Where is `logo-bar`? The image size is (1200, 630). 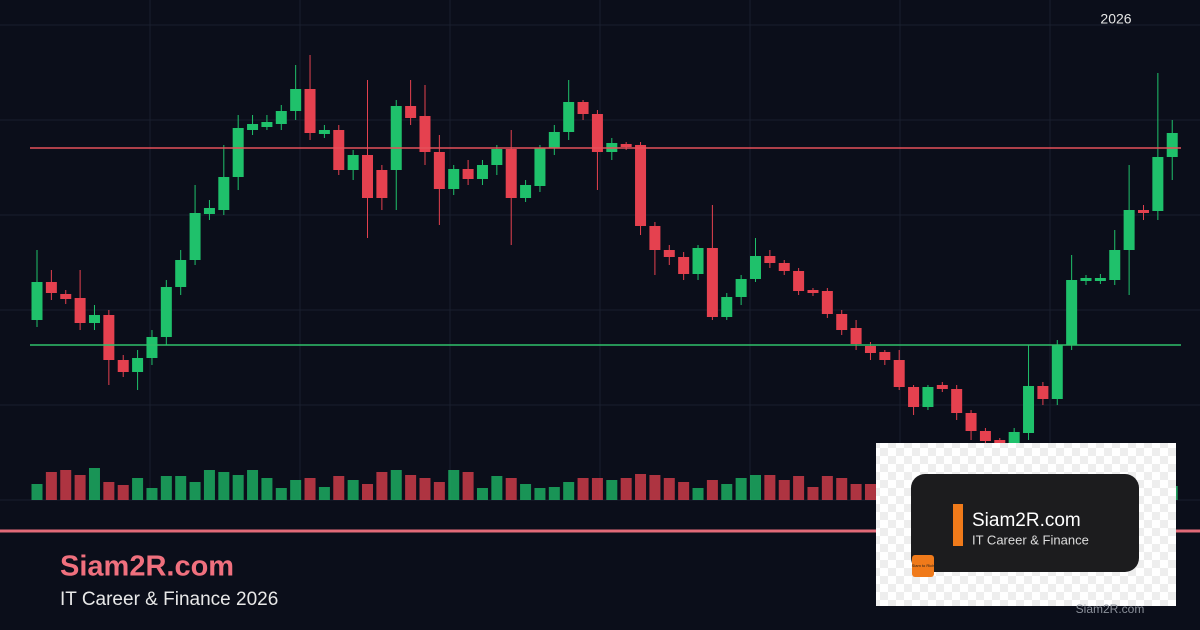
logo-bar is located at coordinates (958, 525).